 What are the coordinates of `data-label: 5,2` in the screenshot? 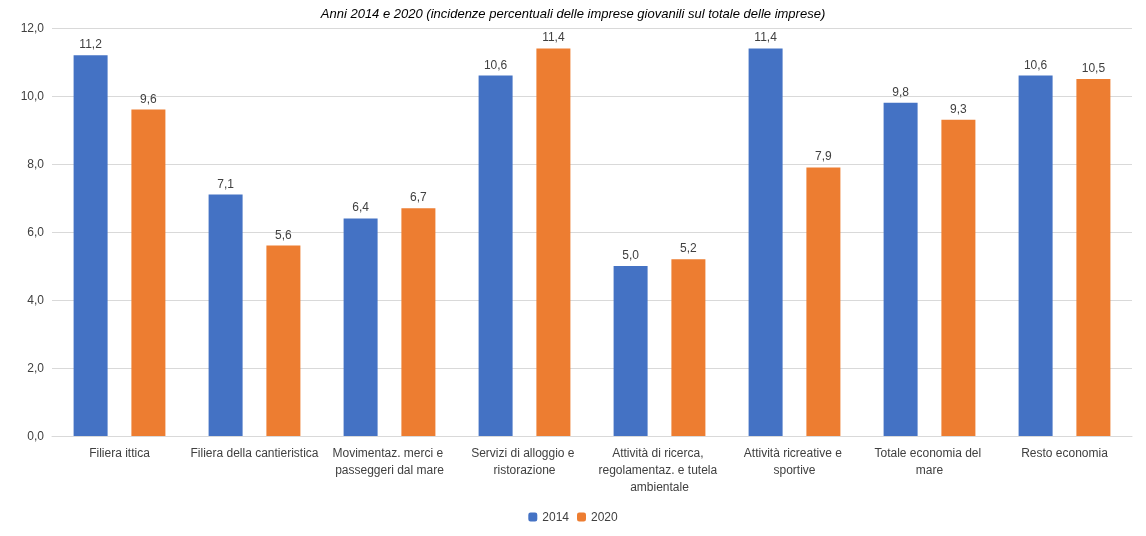 It's located at (689, 248).